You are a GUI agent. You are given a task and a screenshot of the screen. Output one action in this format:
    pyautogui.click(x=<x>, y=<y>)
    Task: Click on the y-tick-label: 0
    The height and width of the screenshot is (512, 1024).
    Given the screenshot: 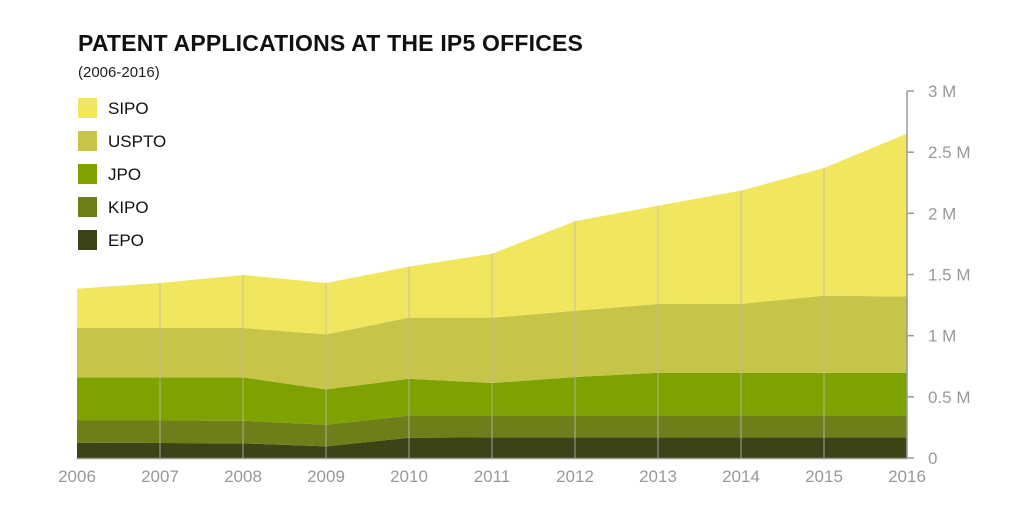 What is the action you would take?
    pyautogui.click(x=932, y=458)
    